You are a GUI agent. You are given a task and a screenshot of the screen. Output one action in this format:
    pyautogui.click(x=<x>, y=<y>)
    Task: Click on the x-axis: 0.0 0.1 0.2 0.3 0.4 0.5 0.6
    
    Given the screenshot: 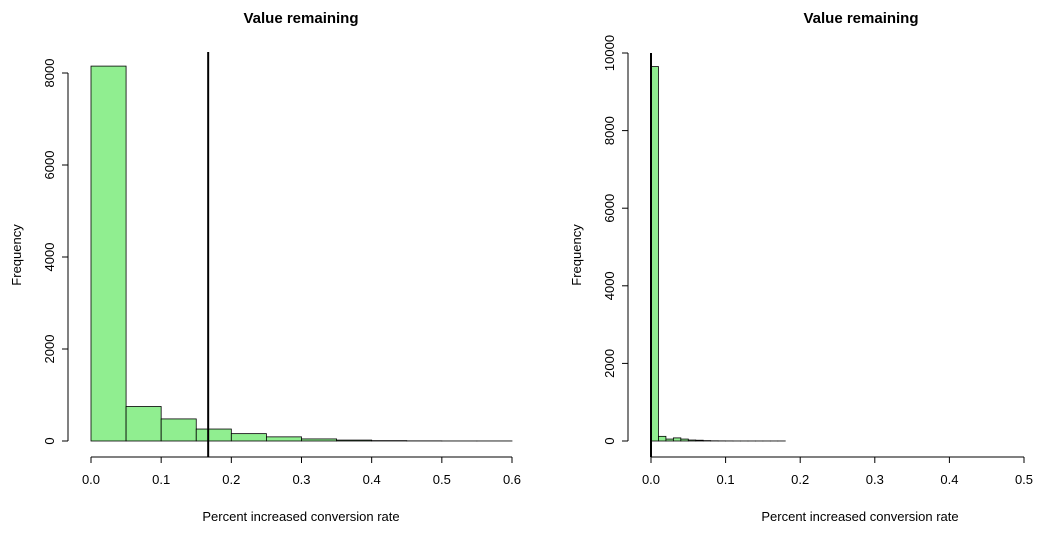 What is the action you would take?
    pyautogui.click(x=301, y=471)
    